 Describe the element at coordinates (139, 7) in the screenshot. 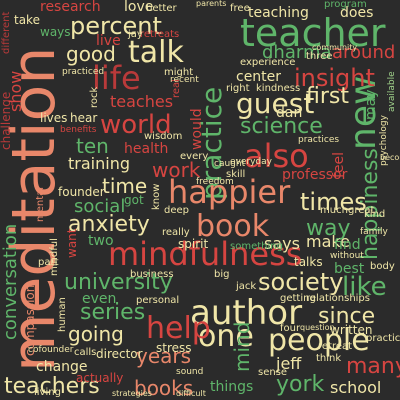

I see `word-love: love` at that location.